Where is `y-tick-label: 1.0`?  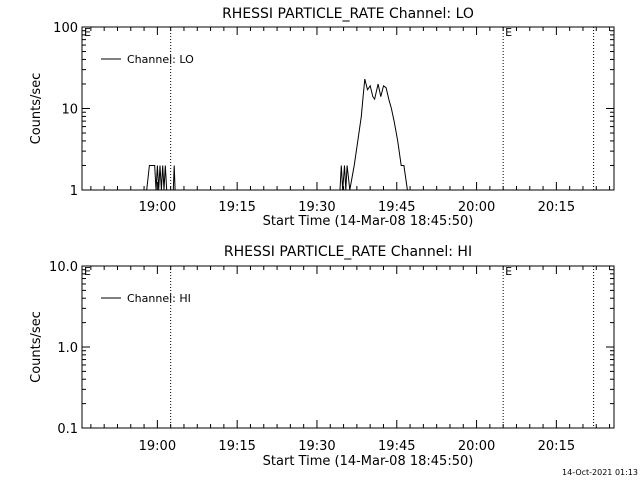
y-tick-label: 1.0 is located at coordinates (67, 348).